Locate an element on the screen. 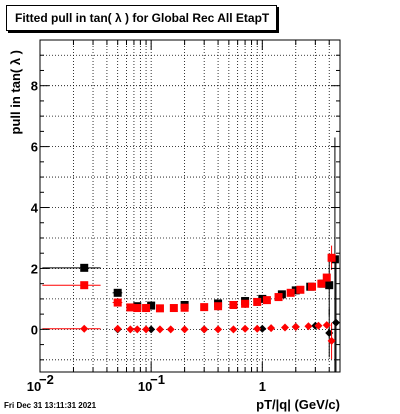 Image resolution: width=400 pixels, height=414 pixels. x-axis-label: pT/|q| (GeV/c) is located at coordinates (298, 404).